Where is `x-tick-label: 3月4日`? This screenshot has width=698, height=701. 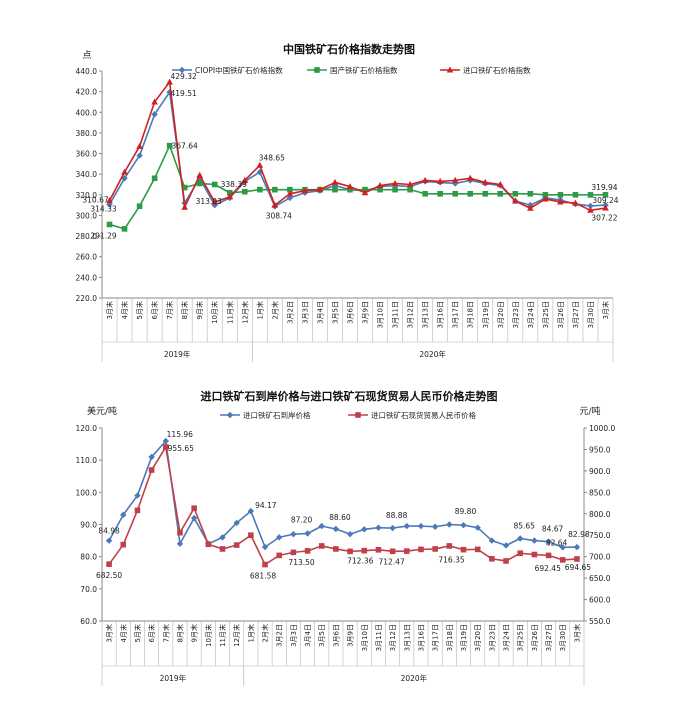 x-tick-label: 3月4日 is located at coordinates (308, 635).